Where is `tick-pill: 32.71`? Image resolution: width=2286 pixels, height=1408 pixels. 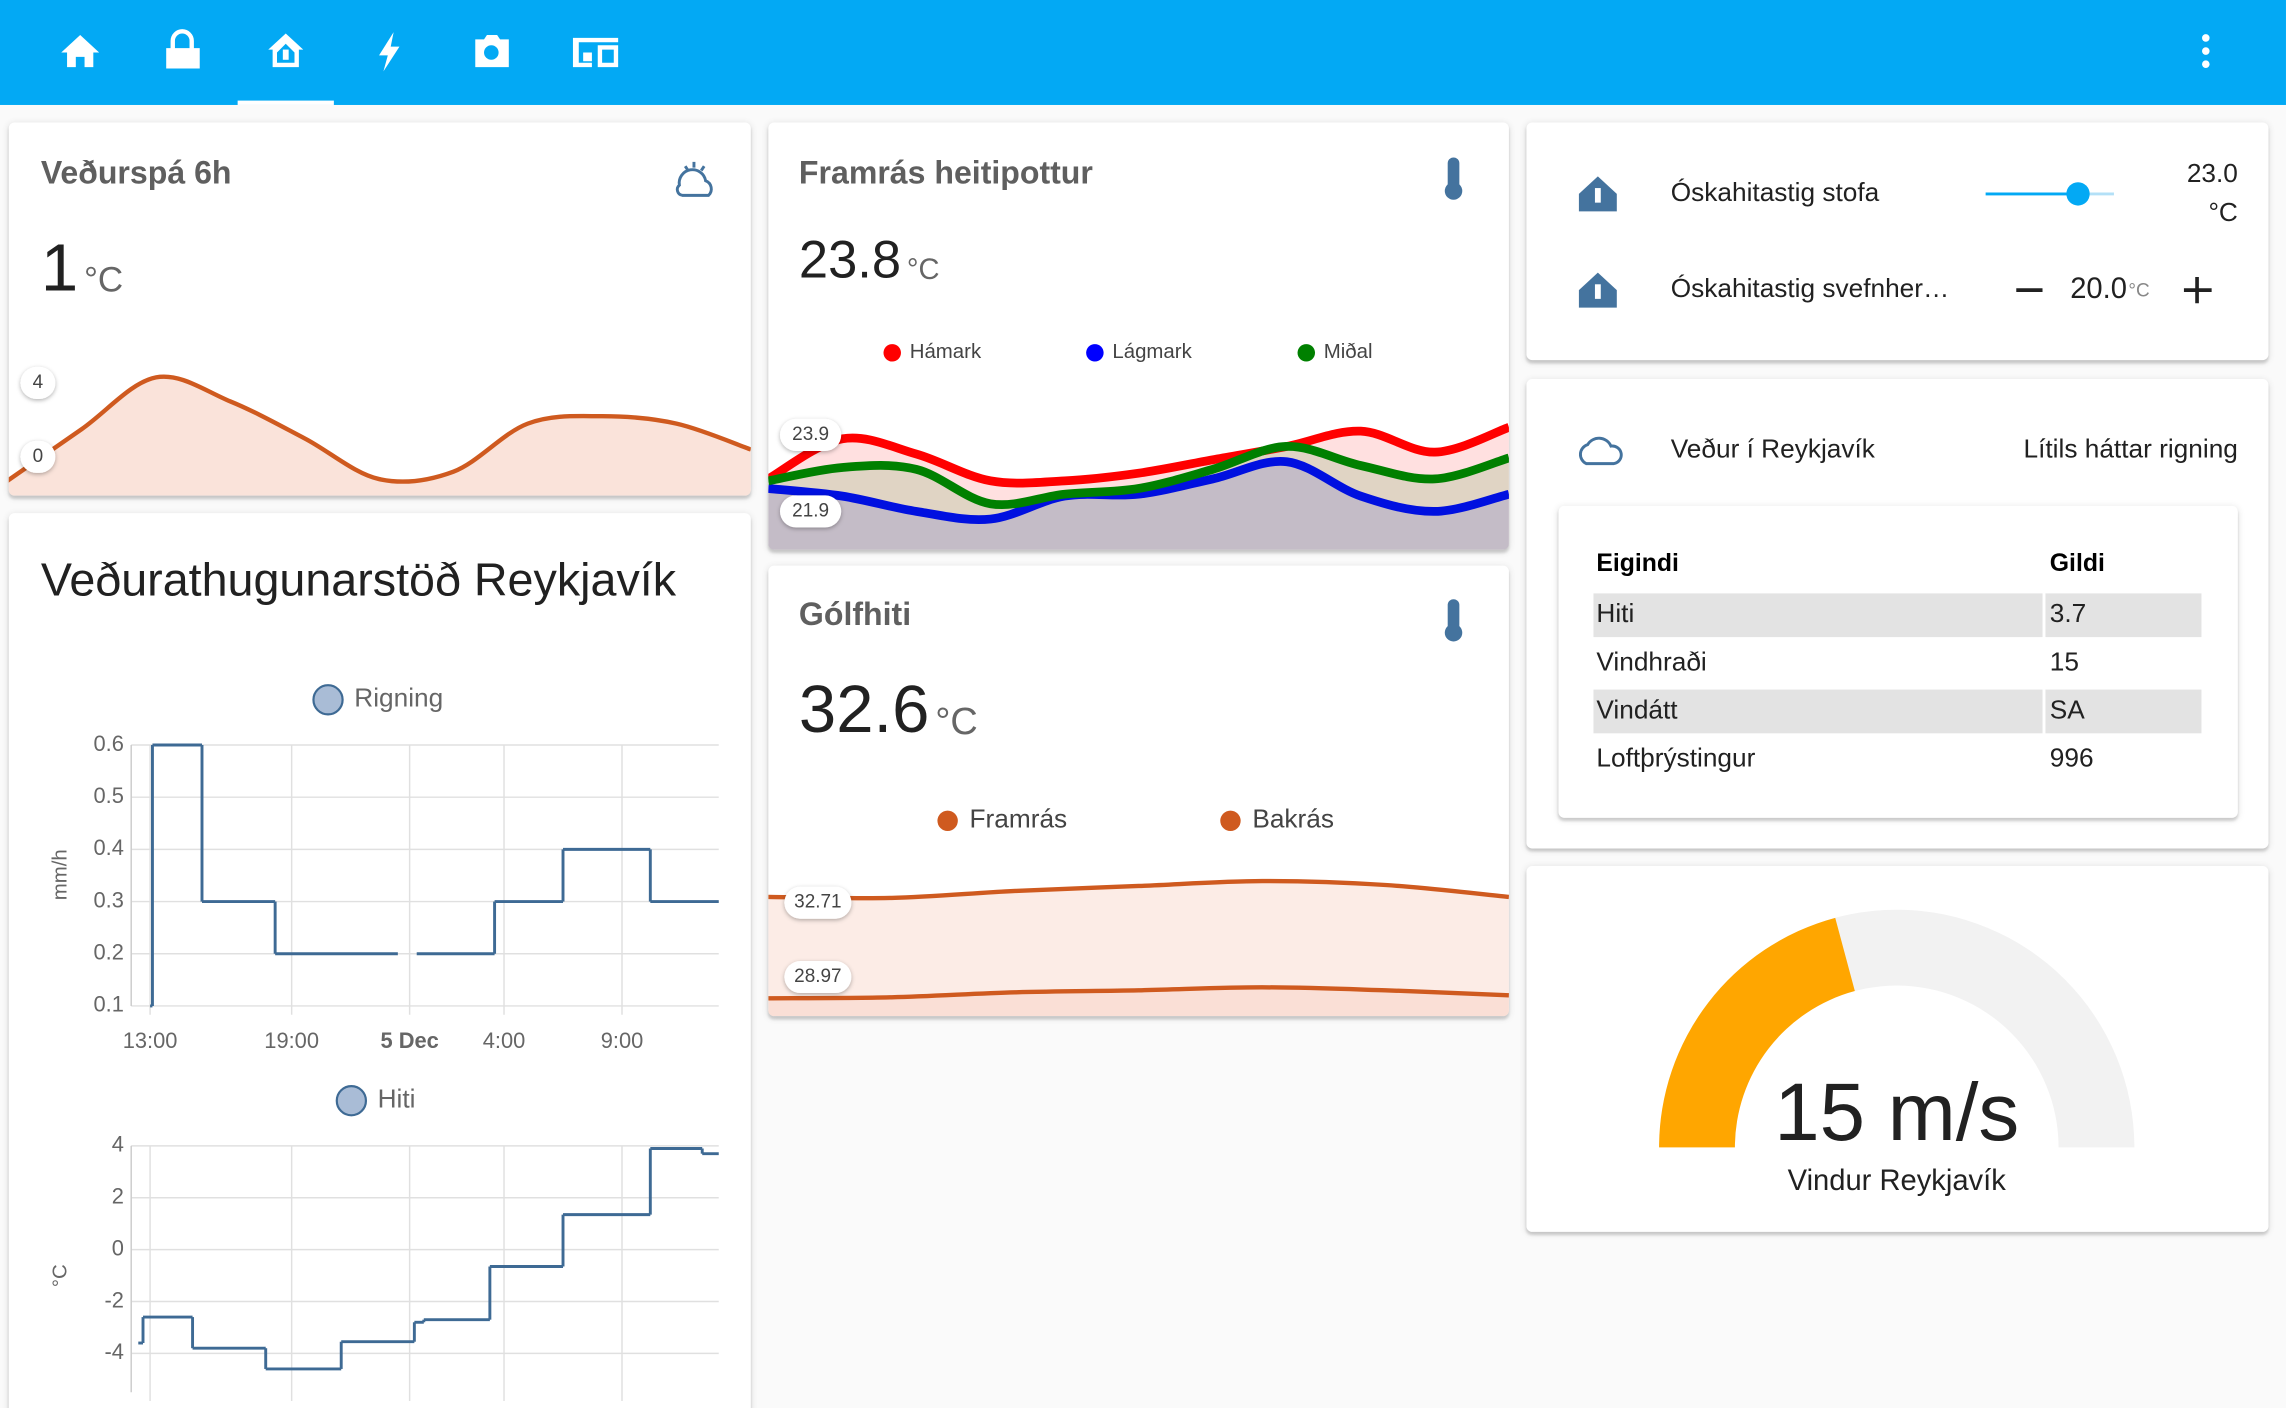 tick-pill: 32.71 is located at coordinates (817, 903).